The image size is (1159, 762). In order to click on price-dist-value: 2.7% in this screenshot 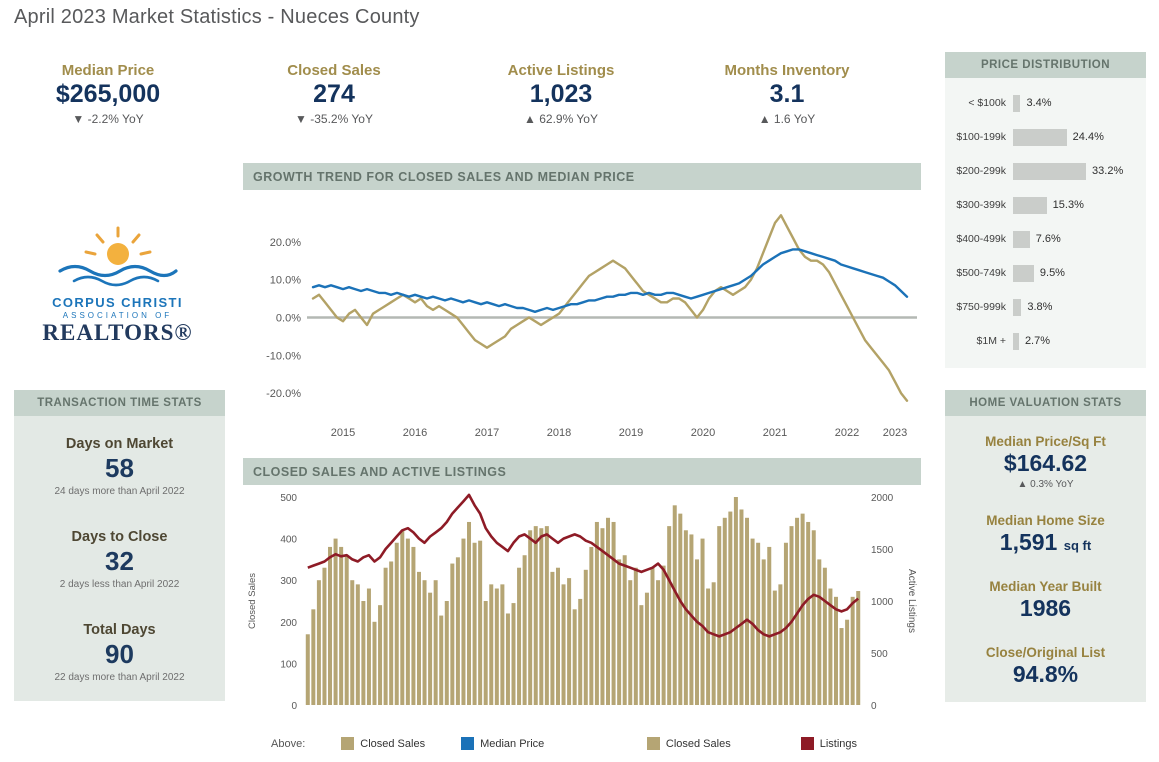, I will do `click(1037, 341)`.